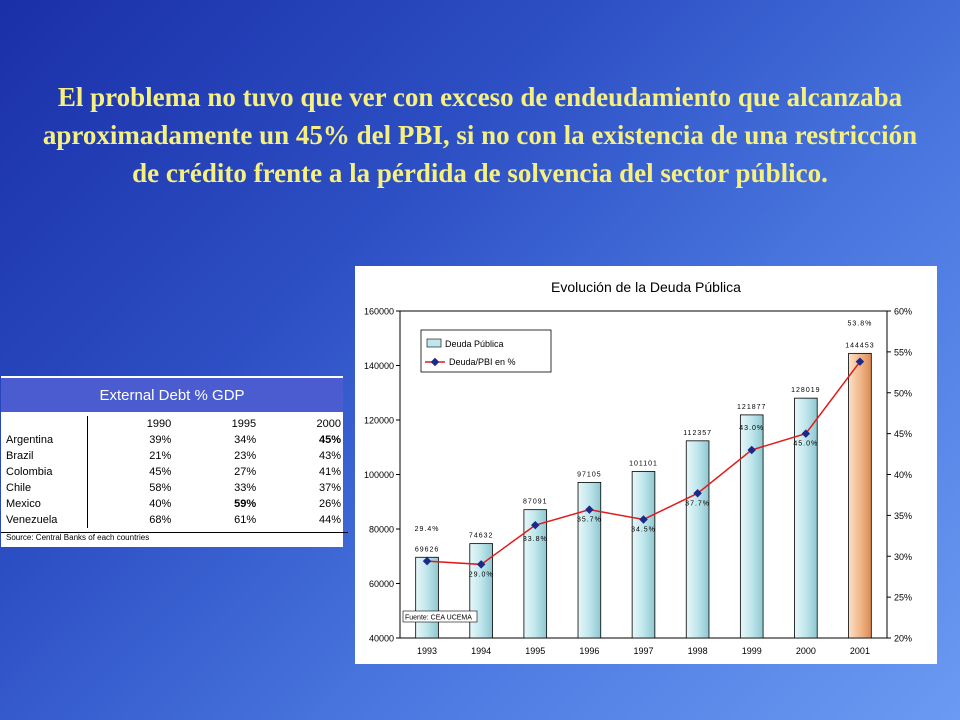 The image size is (960, 720). What do you see at coordinates (245, 440) in the screenshot?
I see `debt-value-cell: 34%` at bounding box center [245, 440].